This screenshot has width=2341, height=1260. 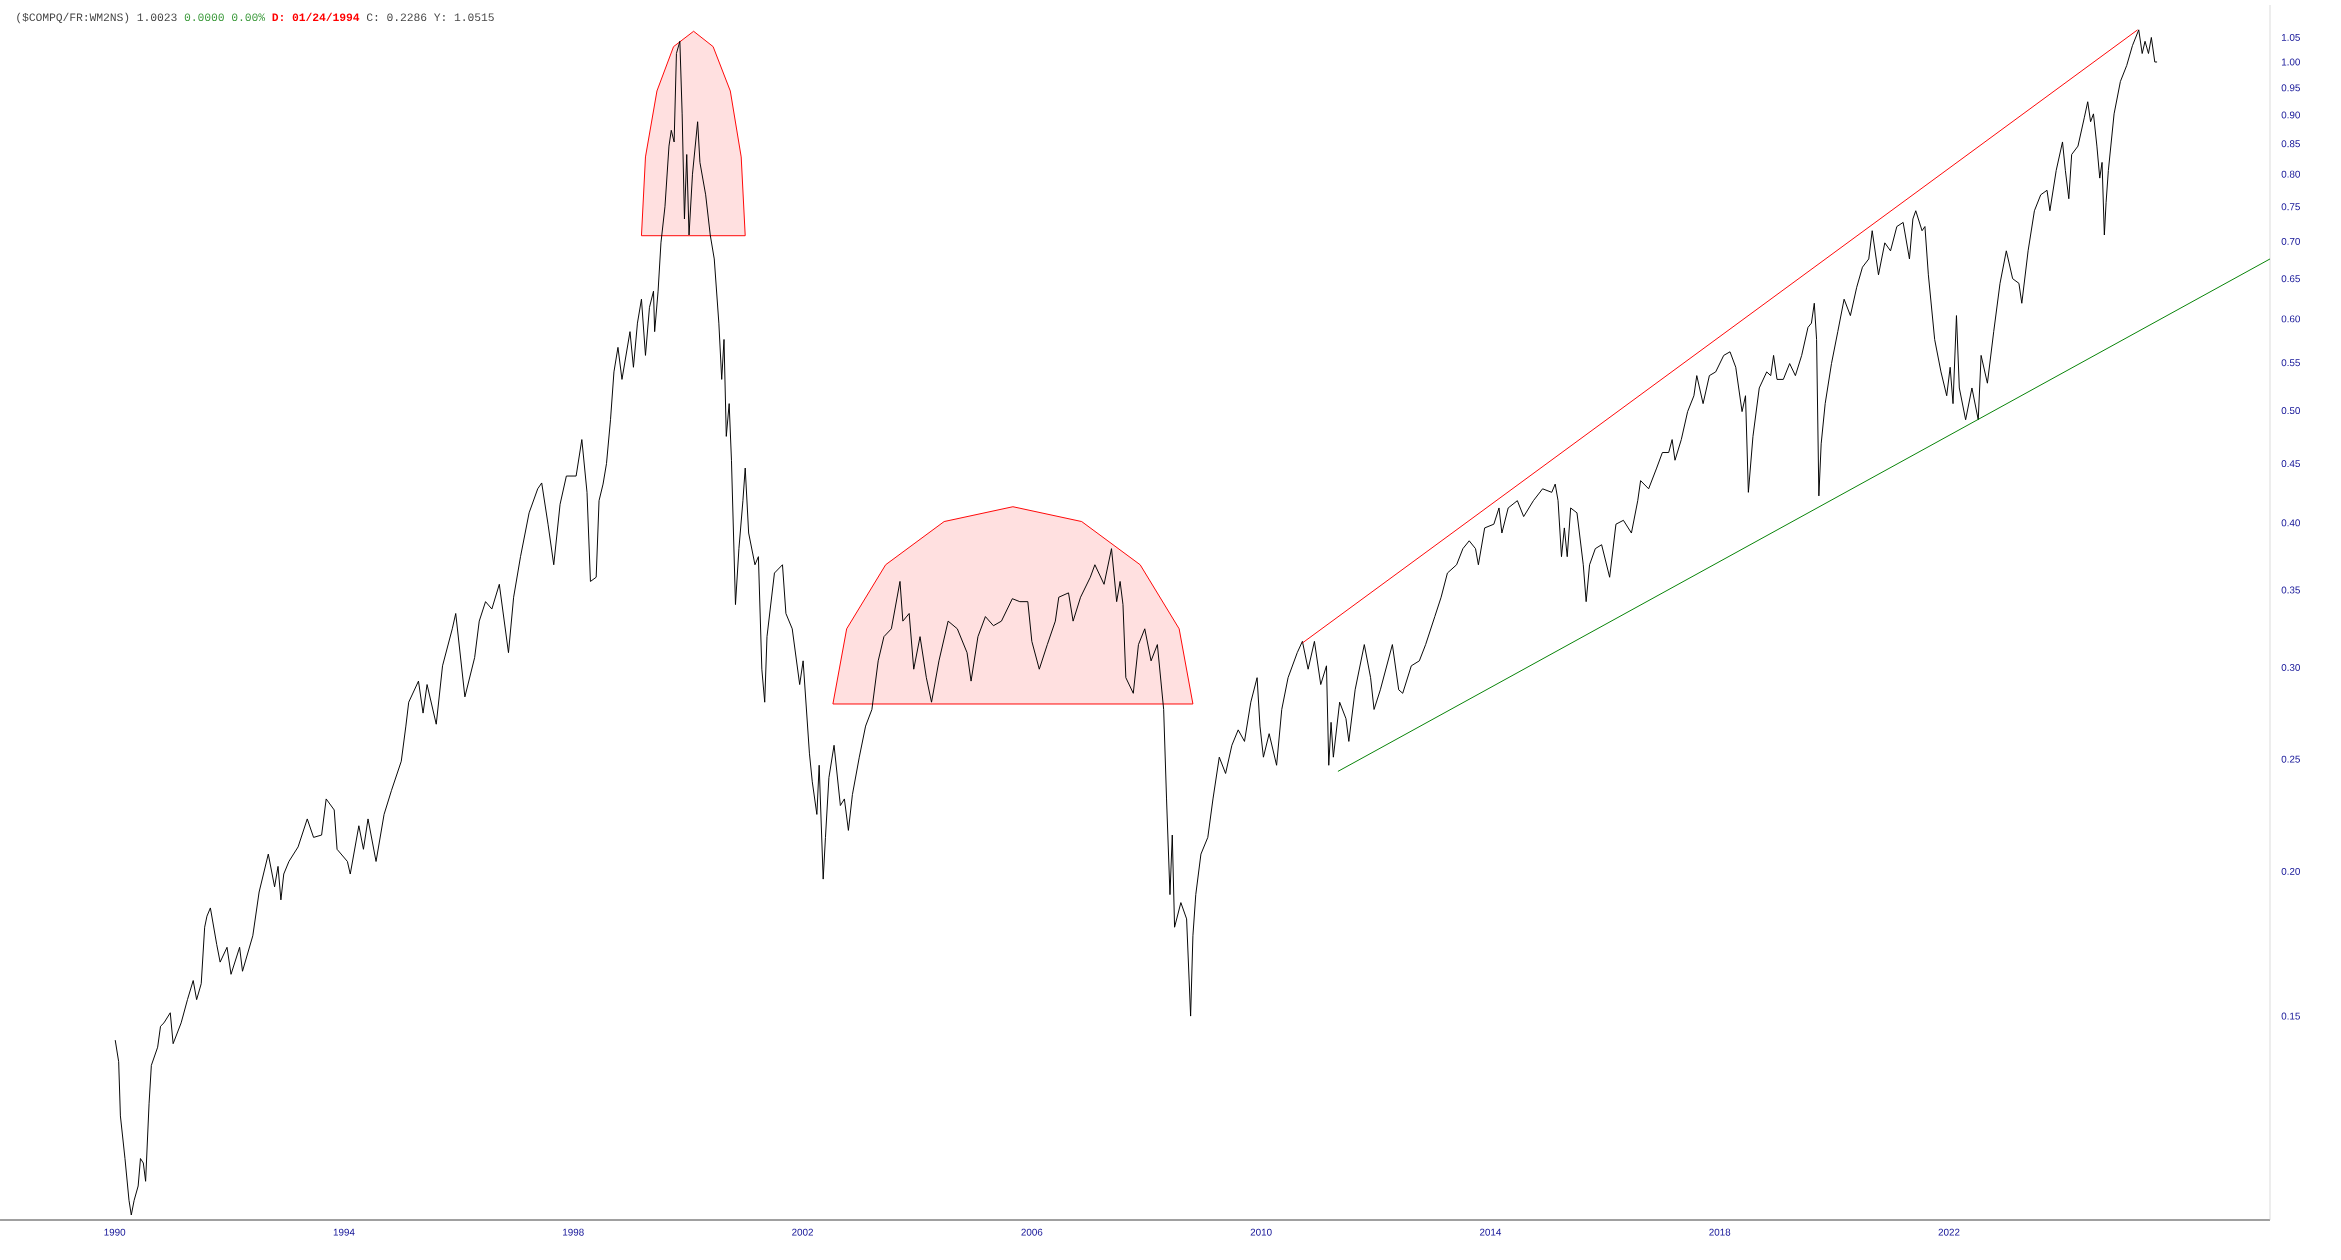 What do you see at coordinates (2290, 62) in the screenshot?
I see `y-tick-label: 1.00` at bounding box center [2290, 62].